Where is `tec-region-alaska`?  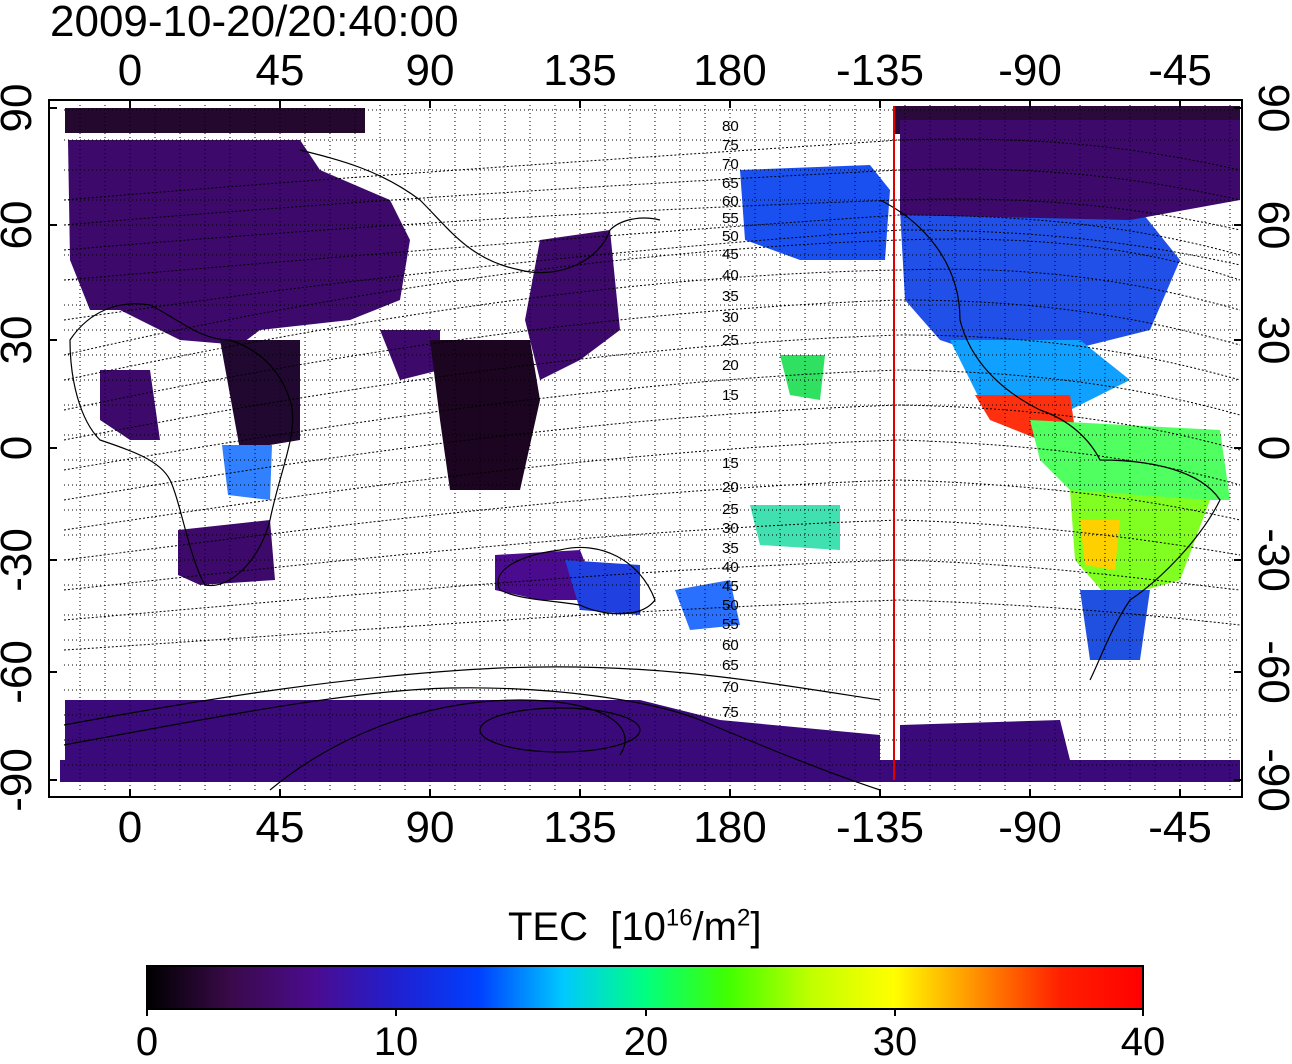
tec-region-alaska is located at coordinates (815, 212).